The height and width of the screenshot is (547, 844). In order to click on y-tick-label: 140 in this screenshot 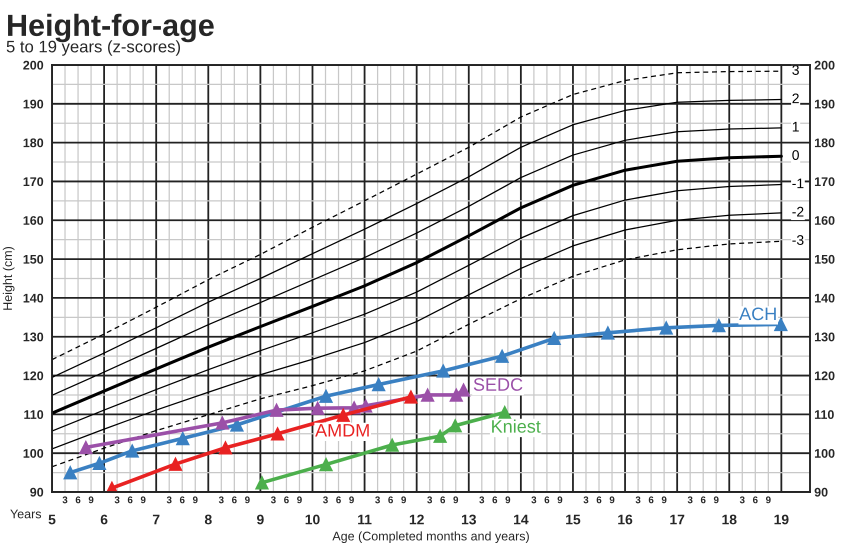, I will do `click(34, 298)`.